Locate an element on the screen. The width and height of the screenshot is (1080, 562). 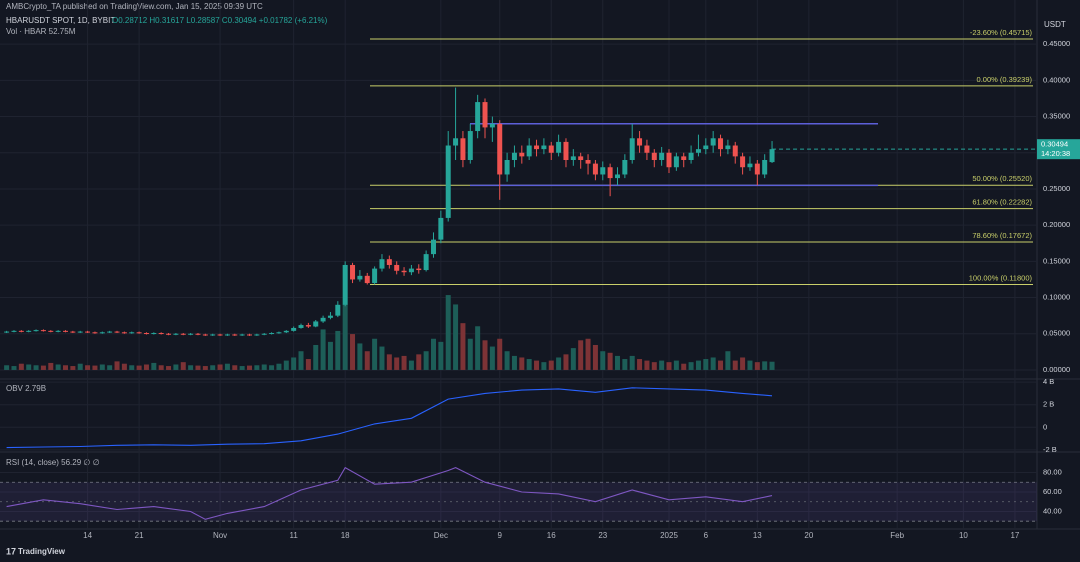
countdown: 14:20:38 is located at coordinates (1055, 153).